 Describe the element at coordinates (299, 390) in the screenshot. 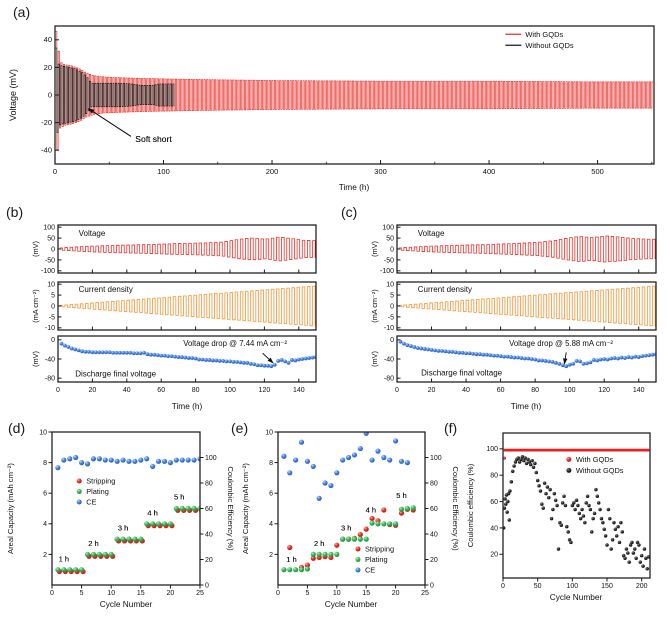

I see `svg-text: 140` at that location.